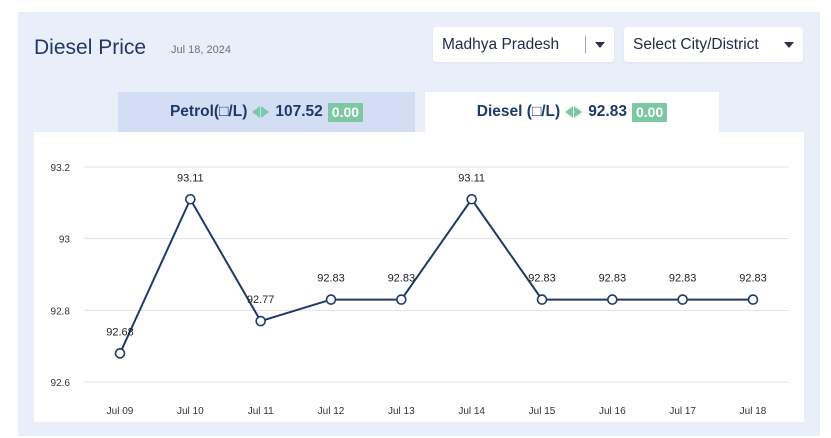  What do you see at coordinates (190, 411) in the screenshot?
I see `x-tick-label: Jul 10` at bounding box center [190, 411].